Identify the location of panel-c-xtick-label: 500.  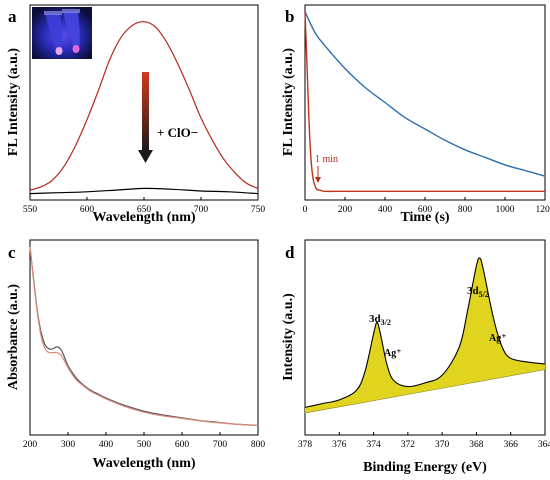
(144, 445).